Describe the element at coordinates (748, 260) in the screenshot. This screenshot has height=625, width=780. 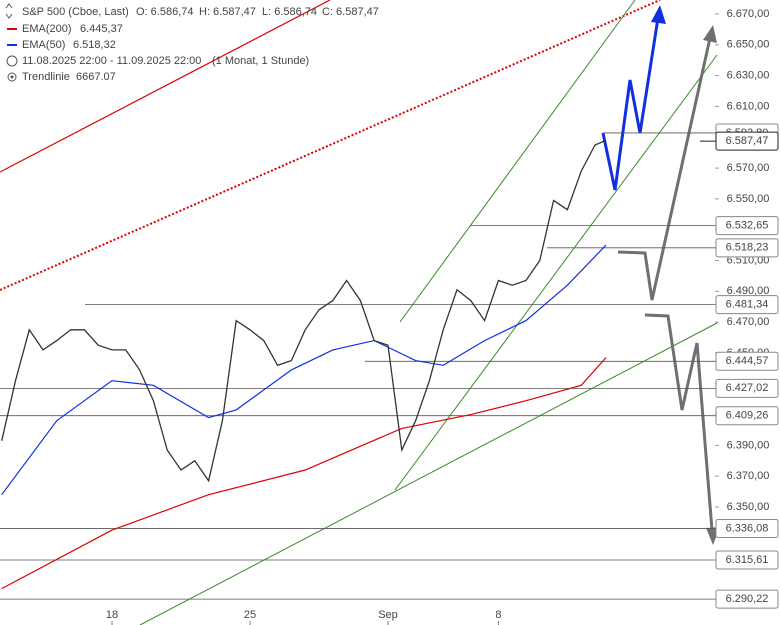
I see `y-tick-label: 6.510,00` at that location.